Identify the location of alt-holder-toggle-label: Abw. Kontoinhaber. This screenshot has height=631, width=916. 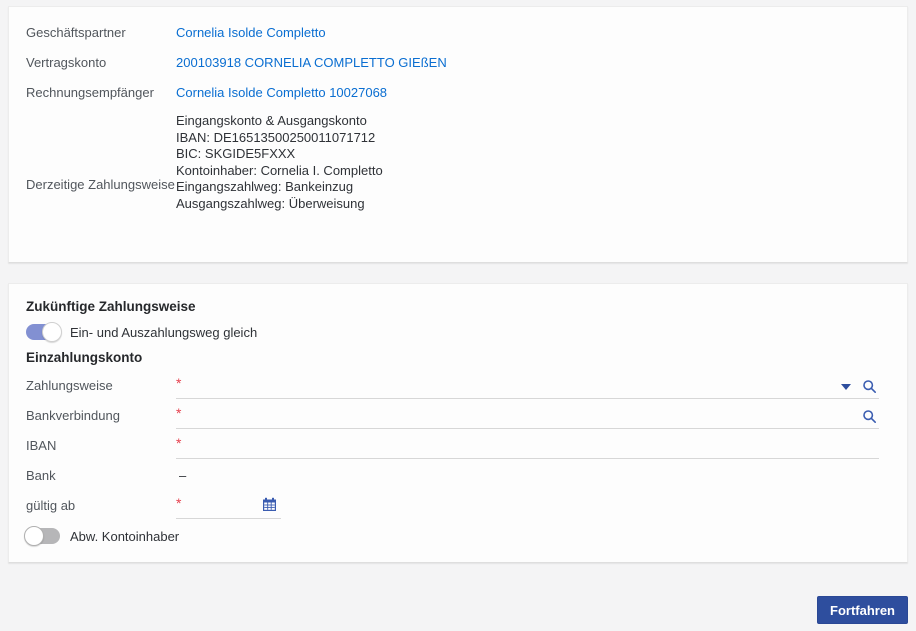
(125, 536).